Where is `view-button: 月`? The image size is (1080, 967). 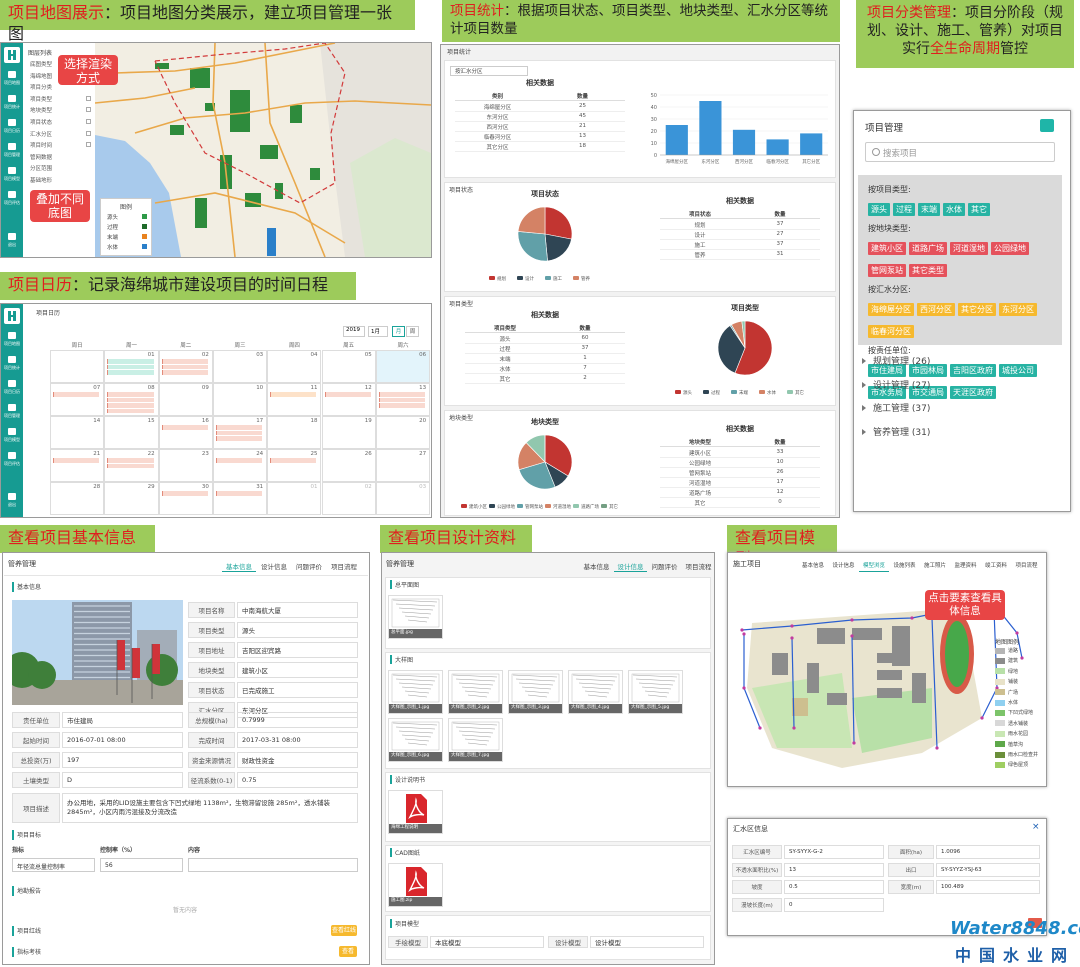 view-button: 月 is located at coordinates (398, 331).